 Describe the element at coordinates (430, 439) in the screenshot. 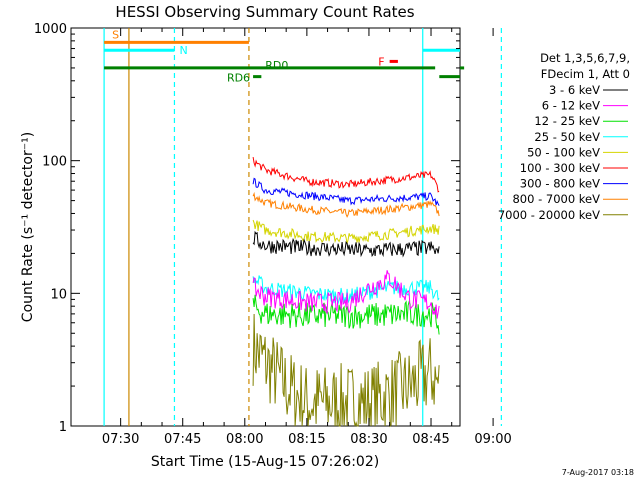

I see `x-tick-label: 08:45` at that location.